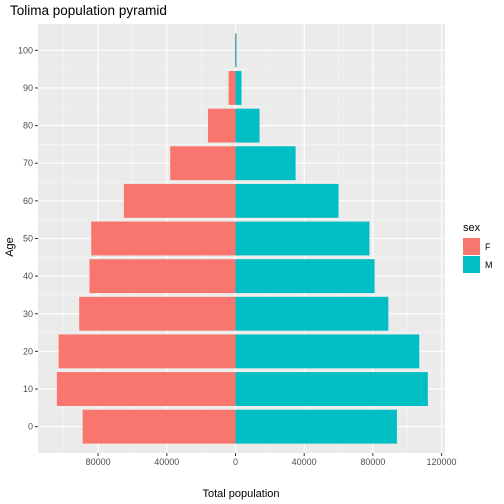 This screenshot has width=504, height=504. What do you see at coordinates (471, 246) in the screenshot?
I see `legend-swatch-f` at bounding box center [471, 246].